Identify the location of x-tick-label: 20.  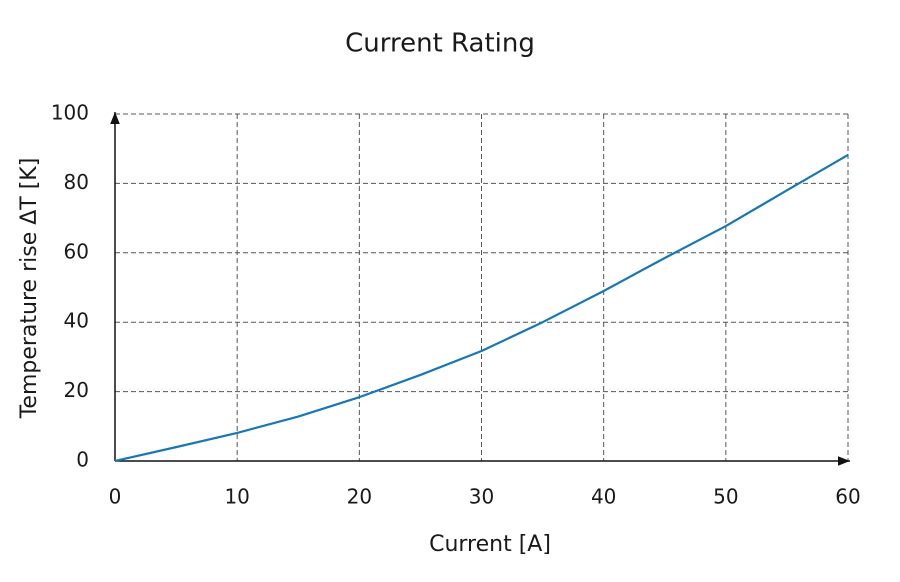
(359, 497).